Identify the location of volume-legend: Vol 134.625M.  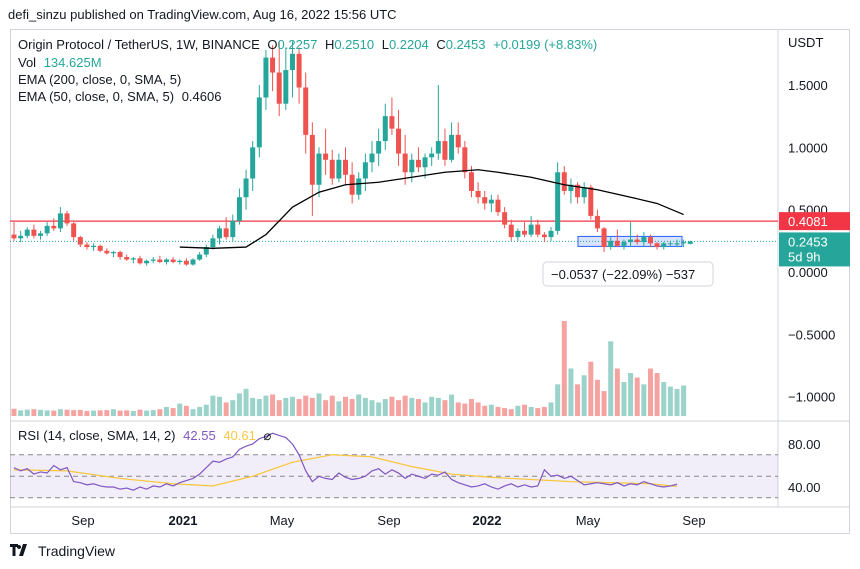
(62, 62).